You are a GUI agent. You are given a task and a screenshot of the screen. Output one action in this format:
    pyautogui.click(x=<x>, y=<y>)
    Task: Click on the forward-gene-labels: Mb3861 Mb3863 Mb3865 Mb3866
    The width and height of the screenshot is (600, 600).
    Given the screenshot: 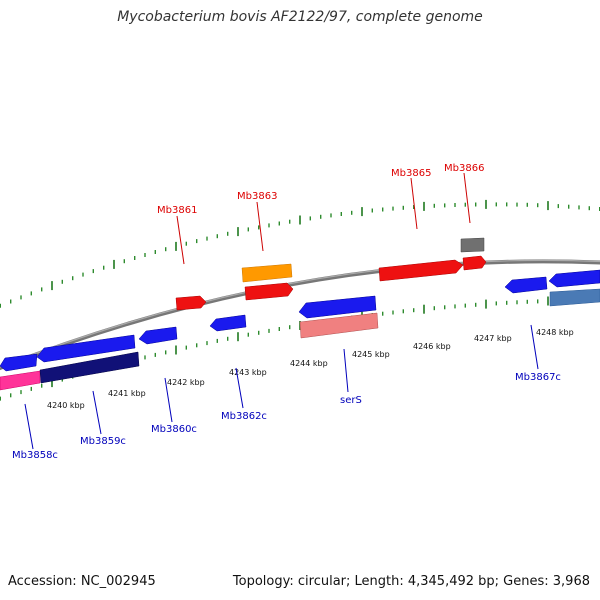 What is the action you would take?
    pyautogui.click(x=320, y=214)
    